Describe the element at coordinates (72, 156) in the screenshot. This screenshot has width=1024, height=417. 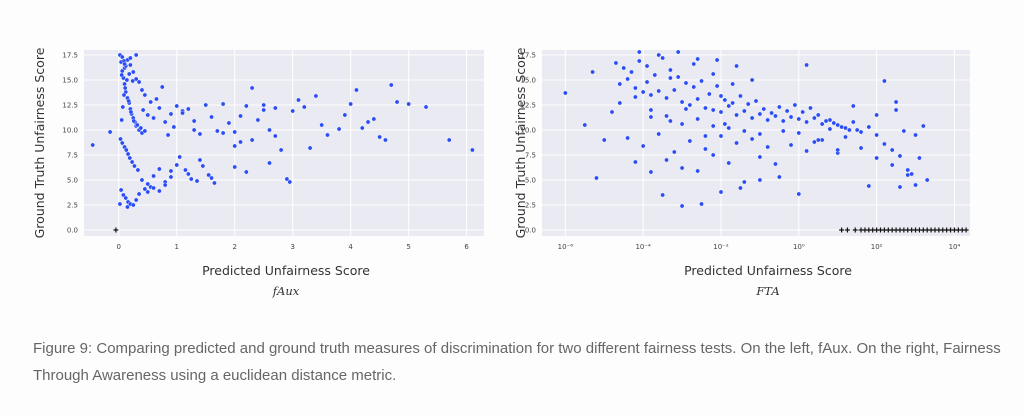
I see `y-tick-label: 7.5` at that location.